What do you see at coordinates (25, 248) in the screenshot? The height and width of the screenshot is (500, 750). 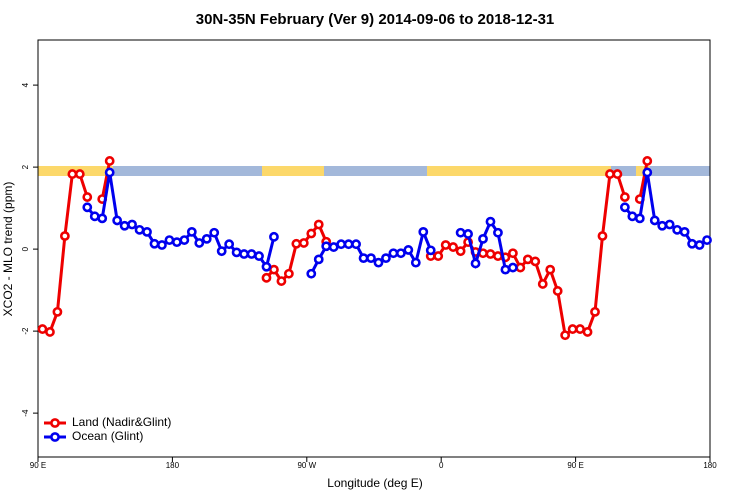 I see `y-tick-label: 0` at bounding box center [25, 248].